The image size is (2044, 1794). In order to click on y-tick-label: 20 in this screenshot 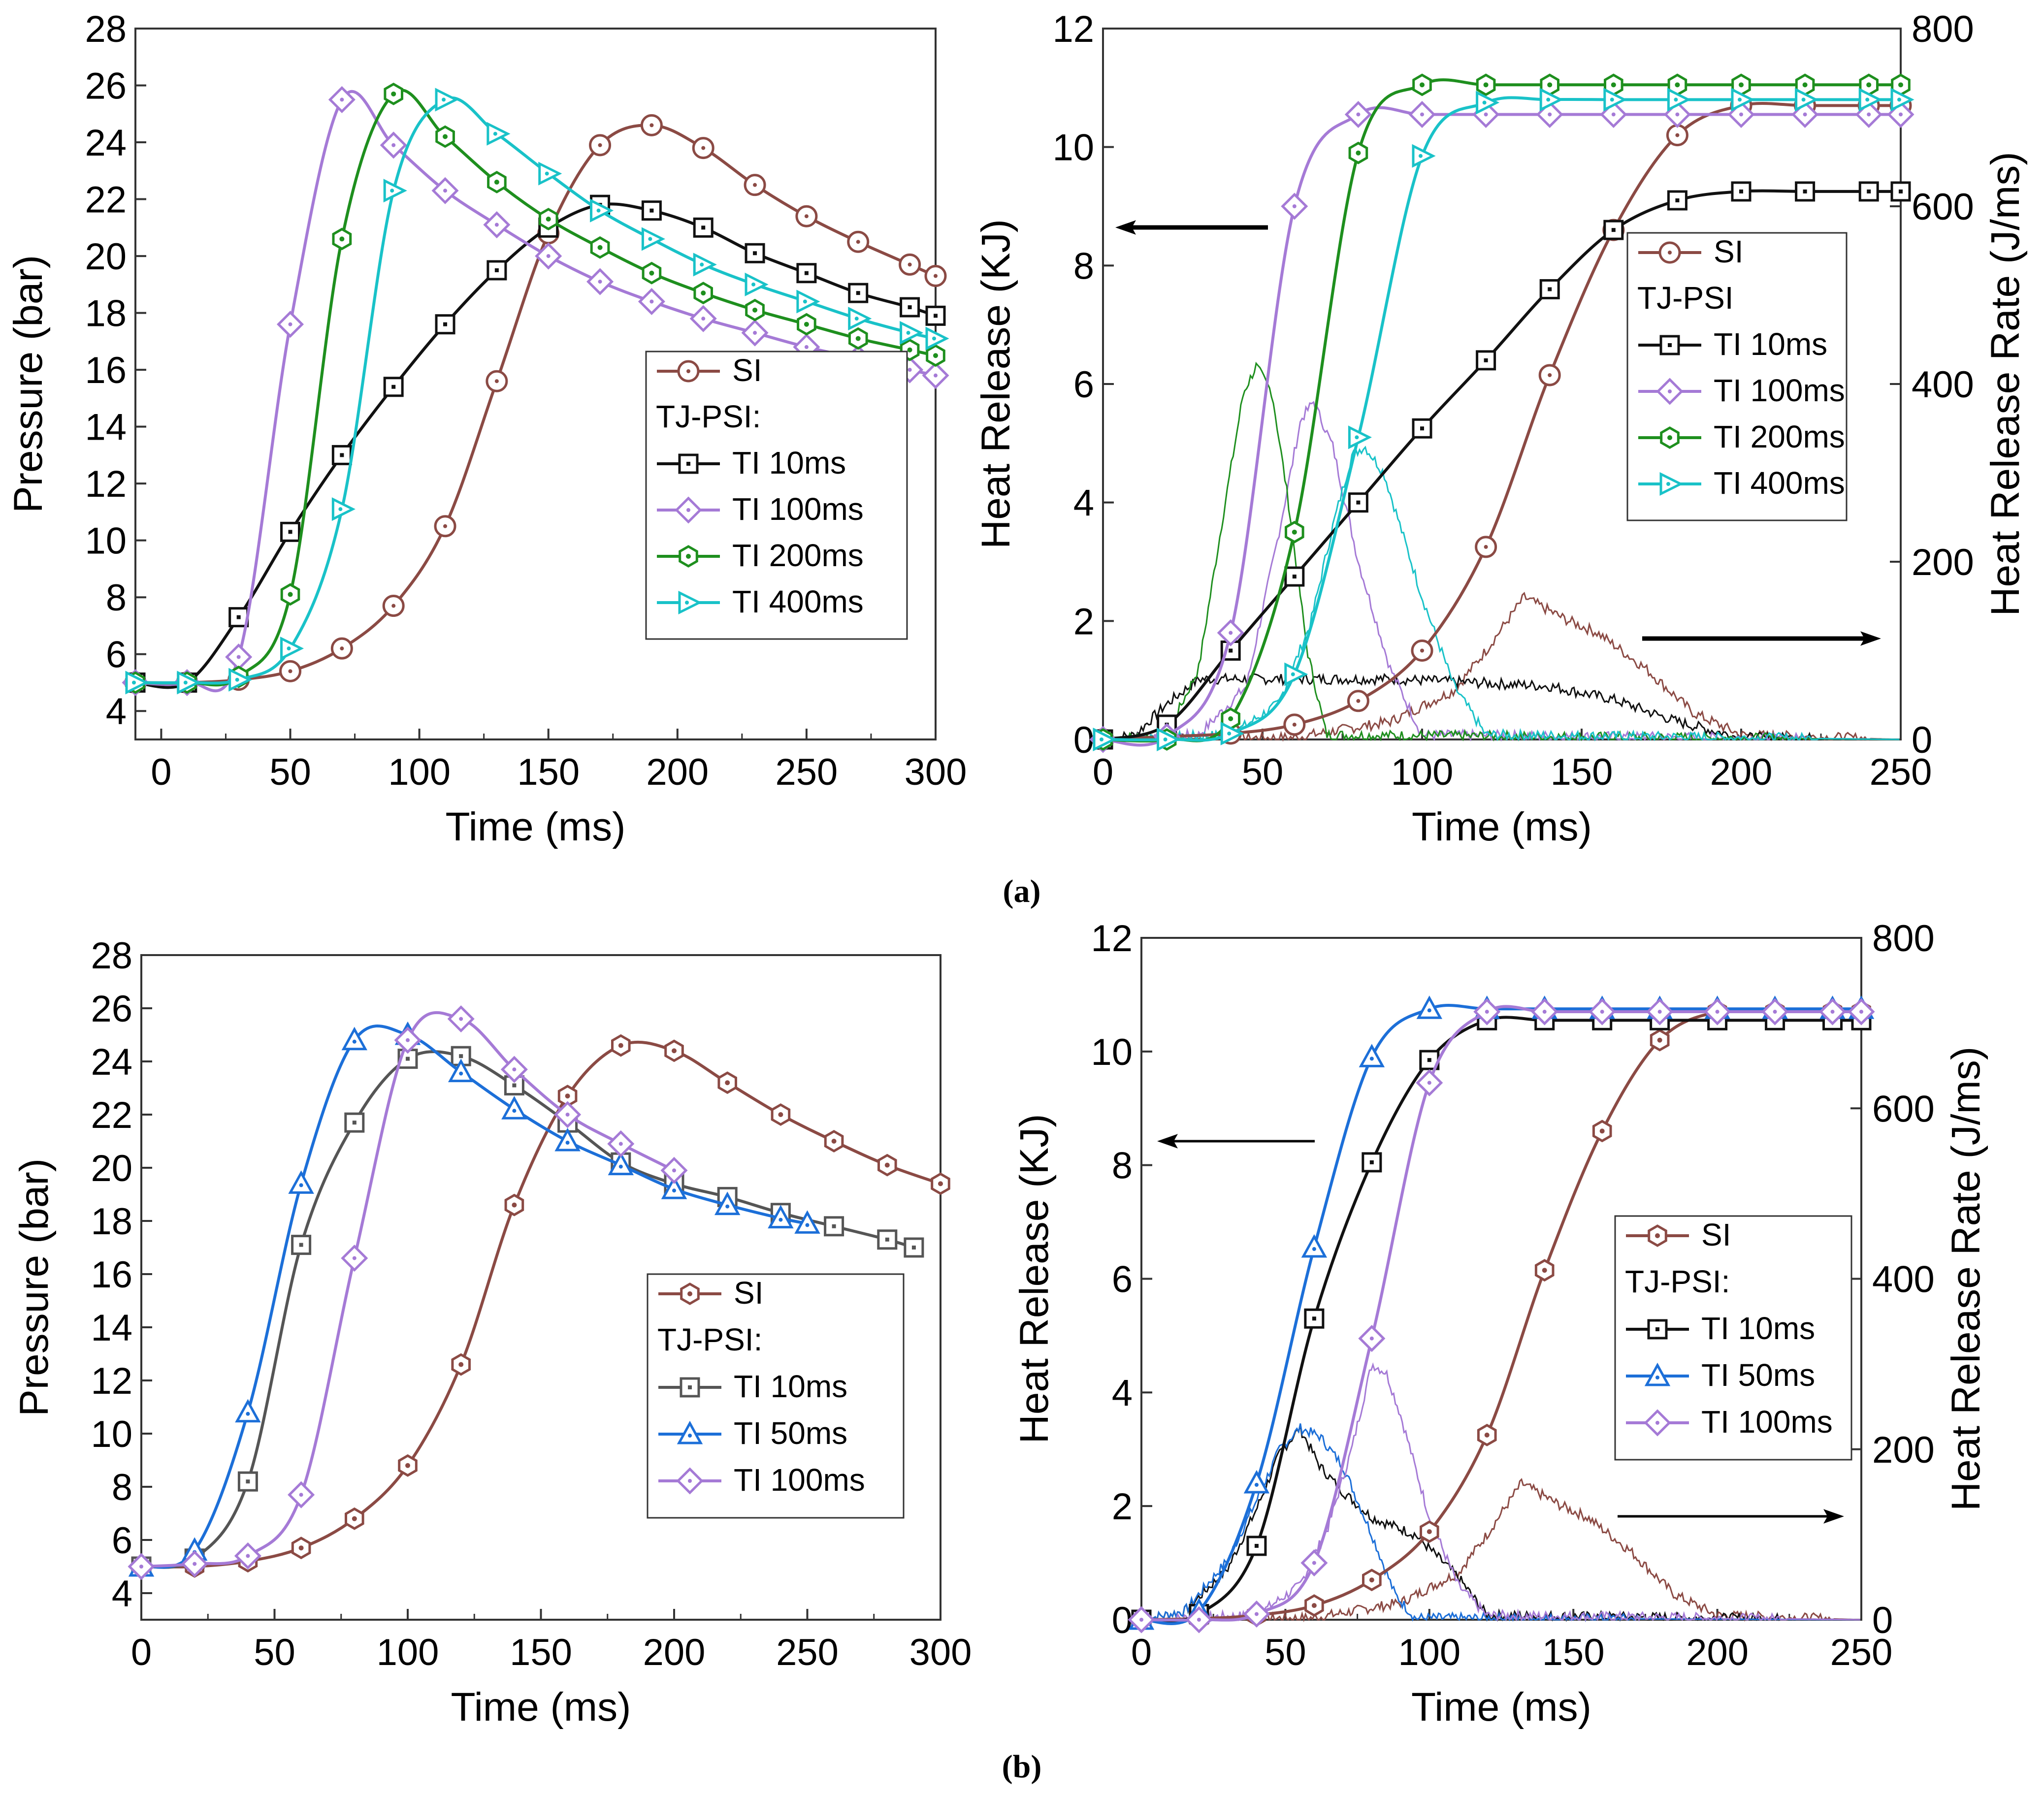, I will do `click(112, 1168)`.